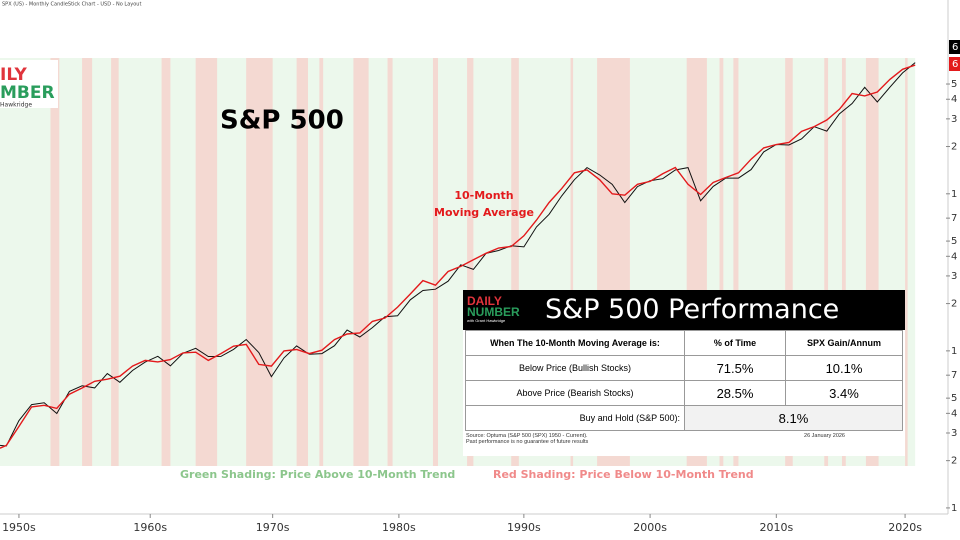 Image resolution: width=960 pixels, height=540 pixels. I want to click on table-logo: DAILY NUMBER with Grant Hawkridge, so click(493, 308).